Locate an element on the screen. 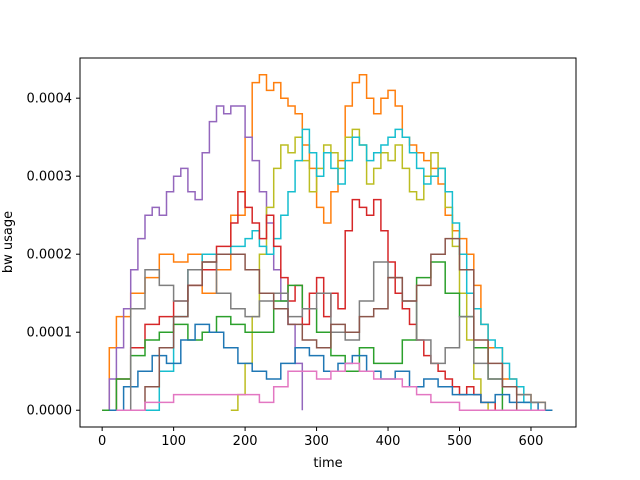 This screenshot has height=480, width=640. x-tick-label: 300 is located at coordinates (316, 441).